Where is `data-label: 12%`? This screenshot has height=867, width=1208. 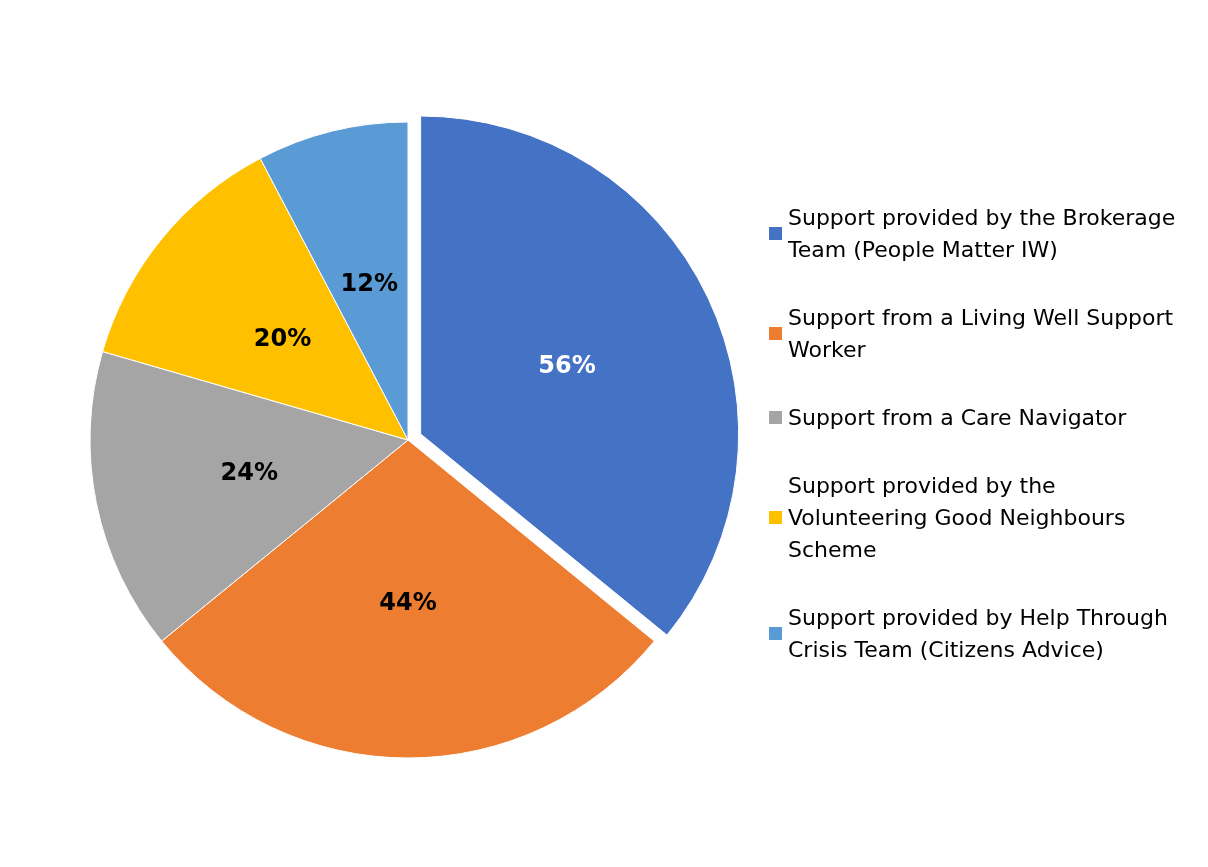 data-label: 12% is located at coordinates (369, 282).